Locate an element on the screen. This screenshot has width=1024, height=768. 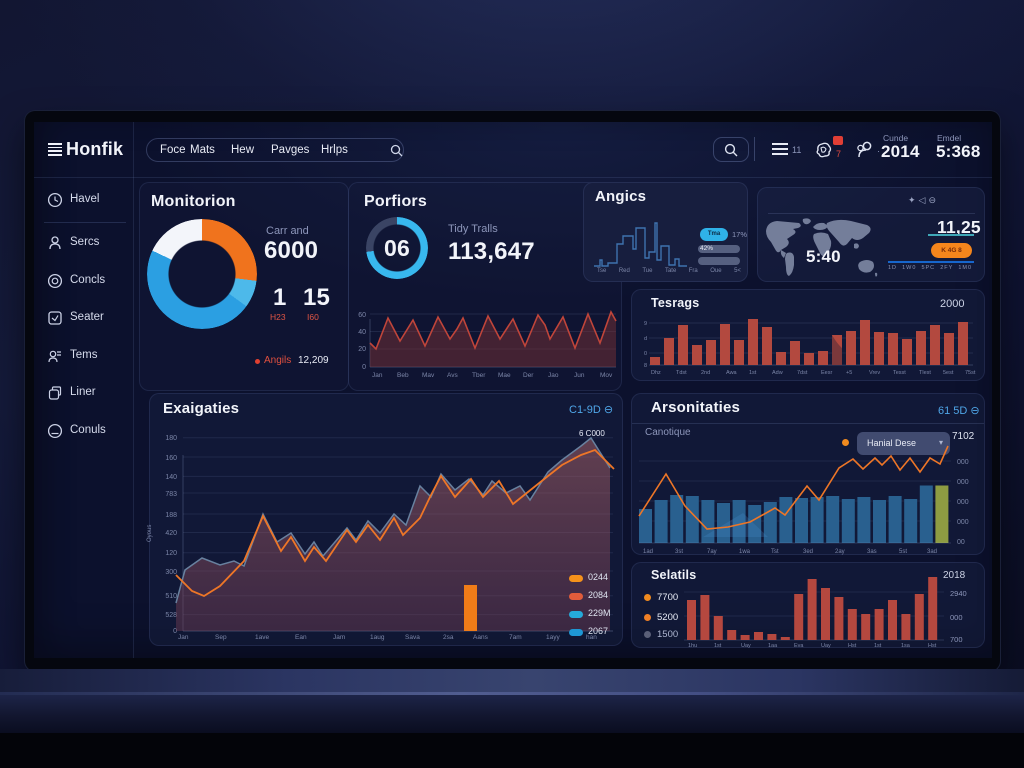
svg-text: 188 is located at coordinates (171, 515).